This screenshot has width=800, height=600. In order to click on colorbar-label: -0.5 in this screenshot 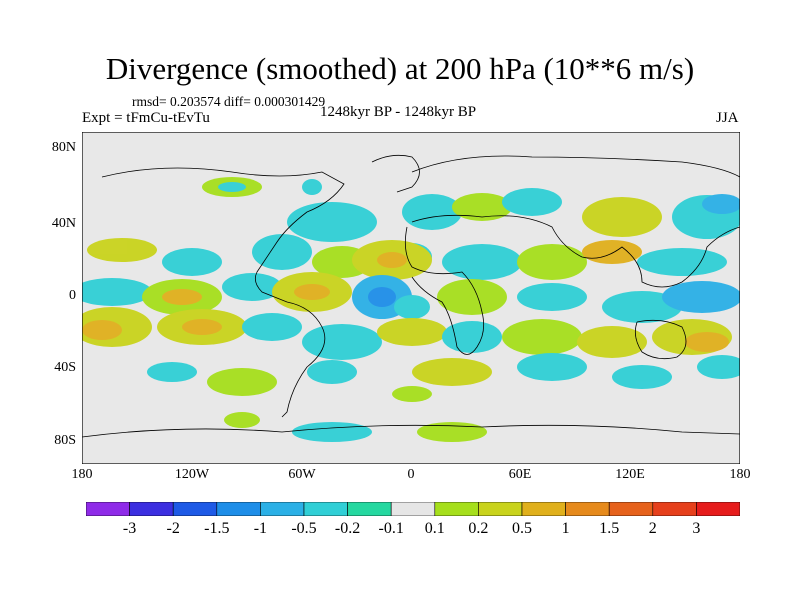, I will do `click(304, 528)`.